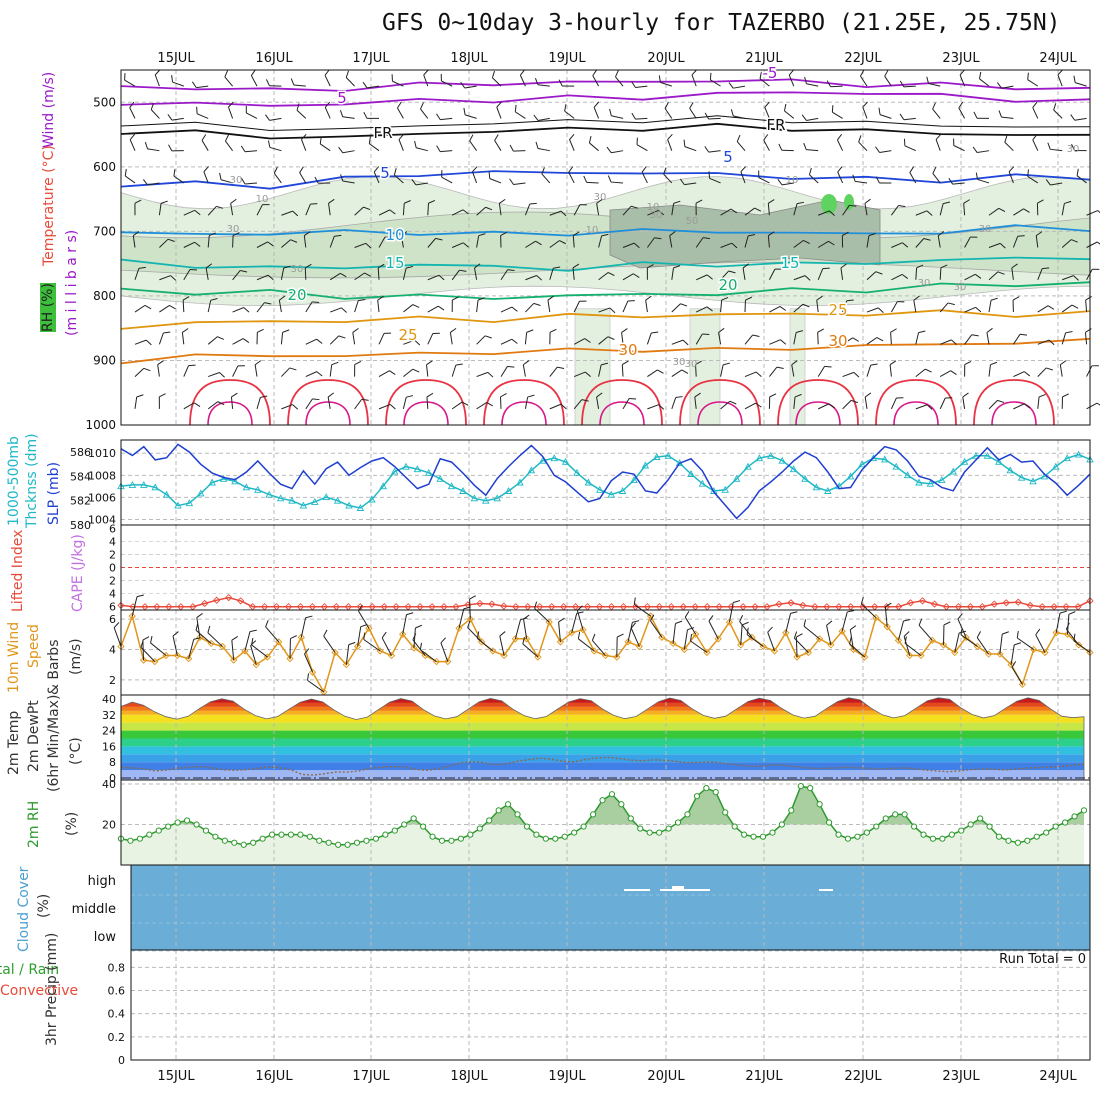 This screenshot has height=1100, width=1100. I want to click on pressure-tick-label: 500, so click(104, 102).